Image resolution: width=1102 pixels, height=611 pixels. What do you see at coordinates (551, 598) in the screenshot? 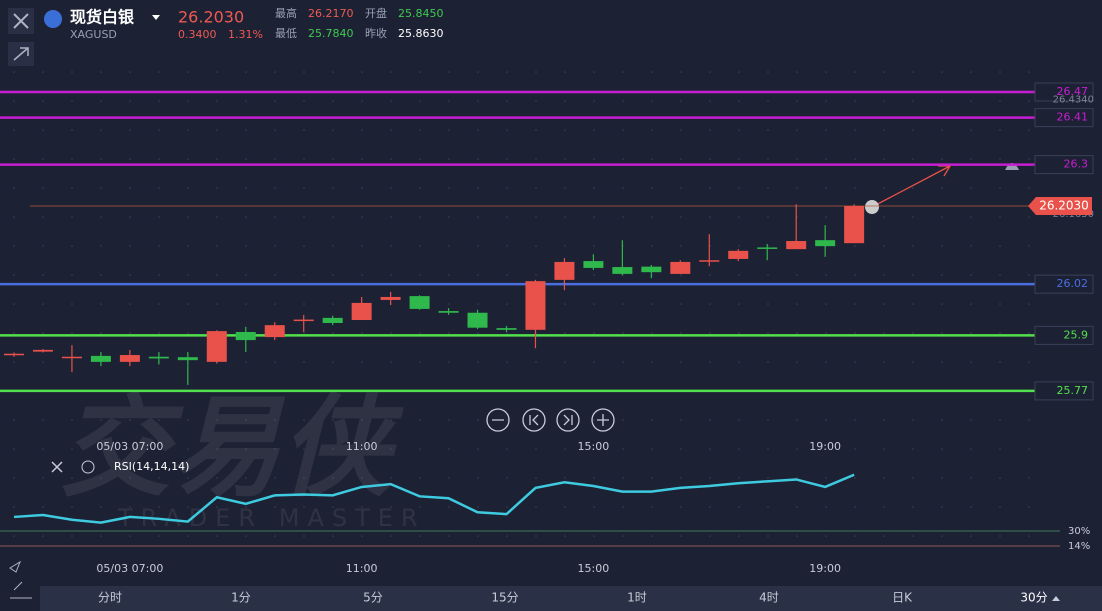
I see `tab-bar` at bounding box center [551, 598].